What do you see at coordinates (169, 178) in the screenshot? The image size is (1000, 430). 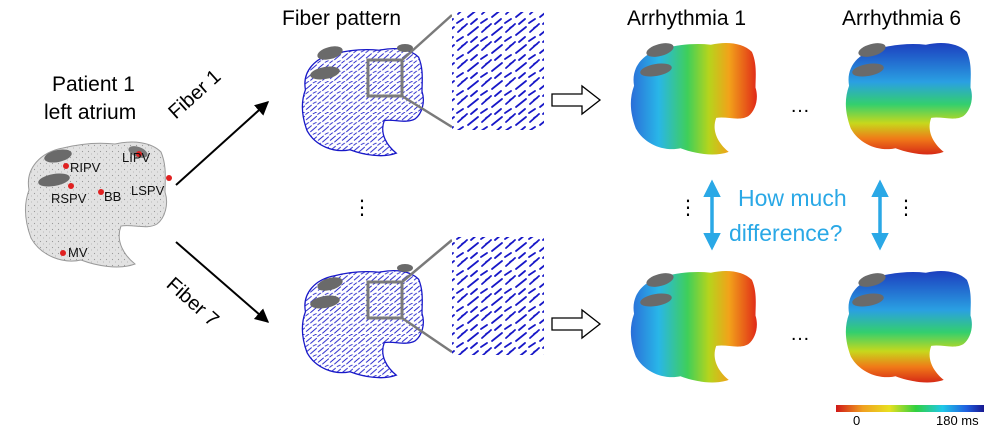 I see `dot-lspv` at bounding box center [169, 178].